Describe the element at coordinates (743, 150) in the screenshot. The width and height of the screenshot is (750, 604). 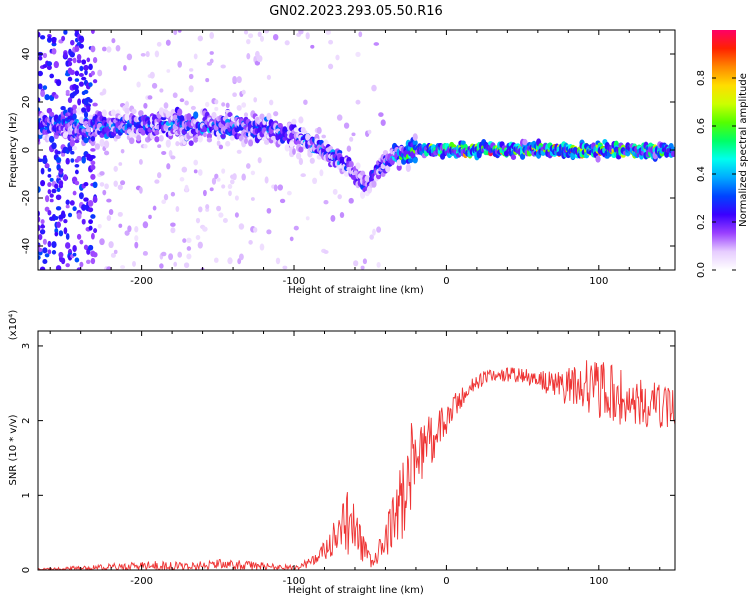
I see `colorbar-label: Normalized spectral amplitude` at that location.